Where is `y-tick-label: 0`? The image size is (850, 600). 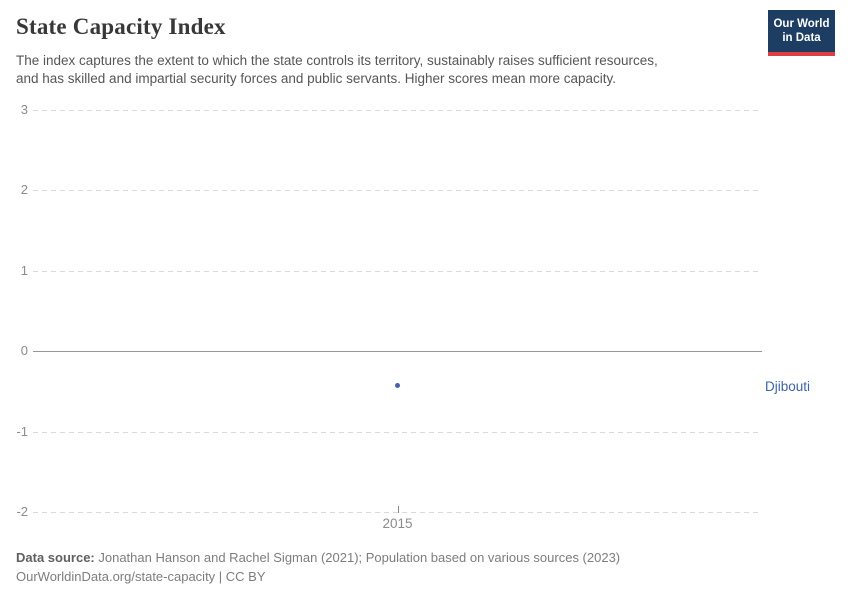
y-tick-label: 0 is located at coordinates (24, 351).